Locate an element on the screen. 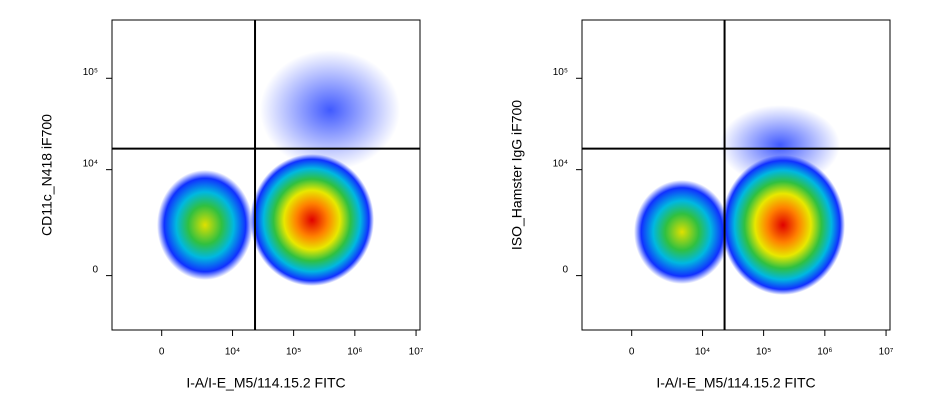 The width and height of the screenshot is (931, 413). y-axis-title: CD11c_N418 iF700 is located at coordinates (47, 175).